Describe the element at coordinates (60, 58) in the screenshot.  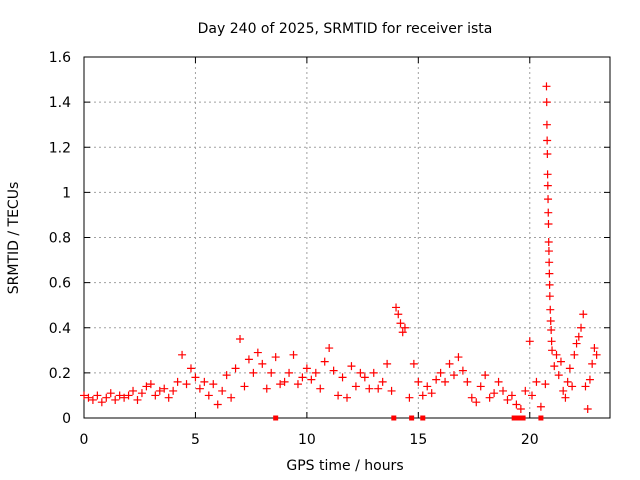
I see `y-tick-label: 1.6` at that location.